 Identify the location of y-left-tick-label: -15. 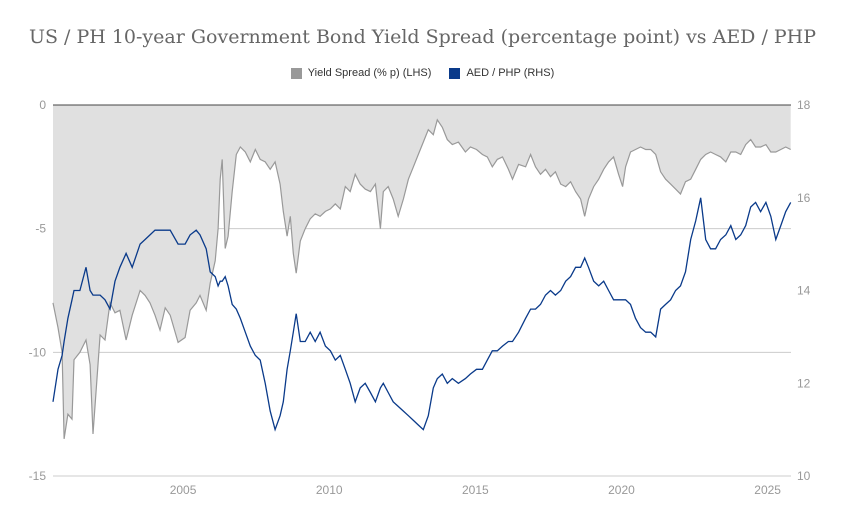
(38, 476).